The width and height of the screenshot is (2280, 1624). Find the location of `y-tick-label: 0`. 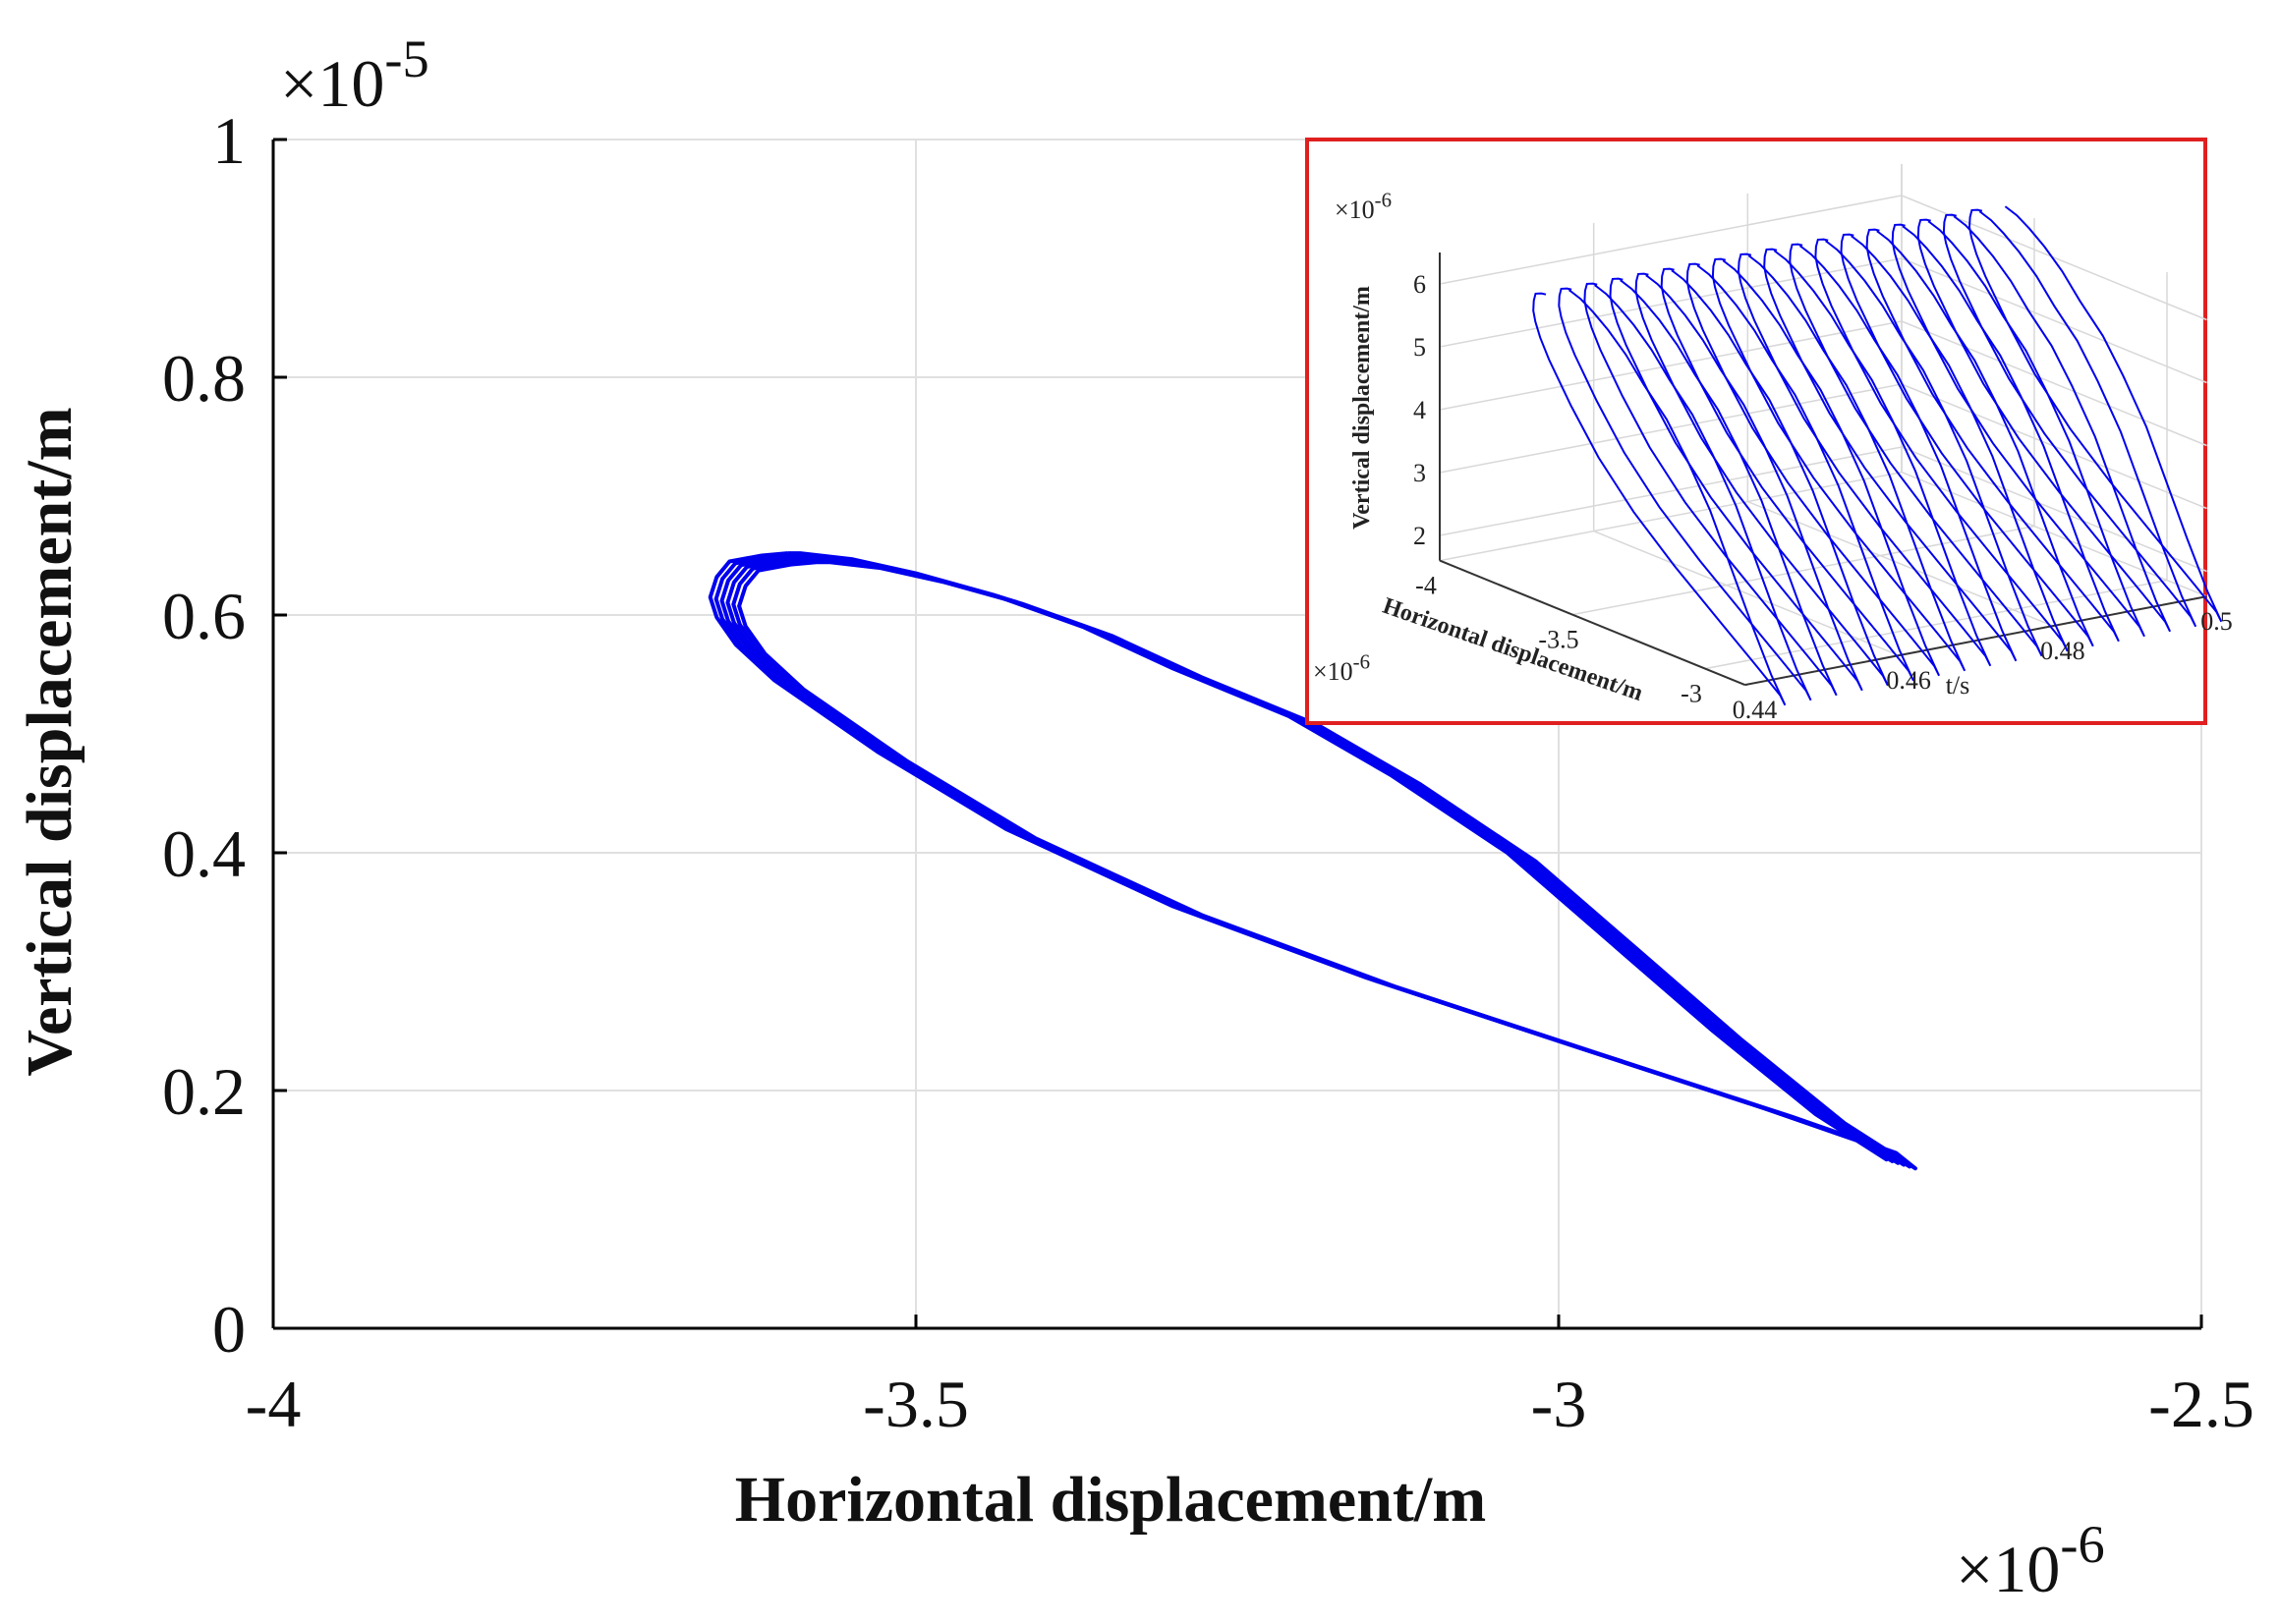

y-tick-label: 0 is located at coordinates (229, 1329).